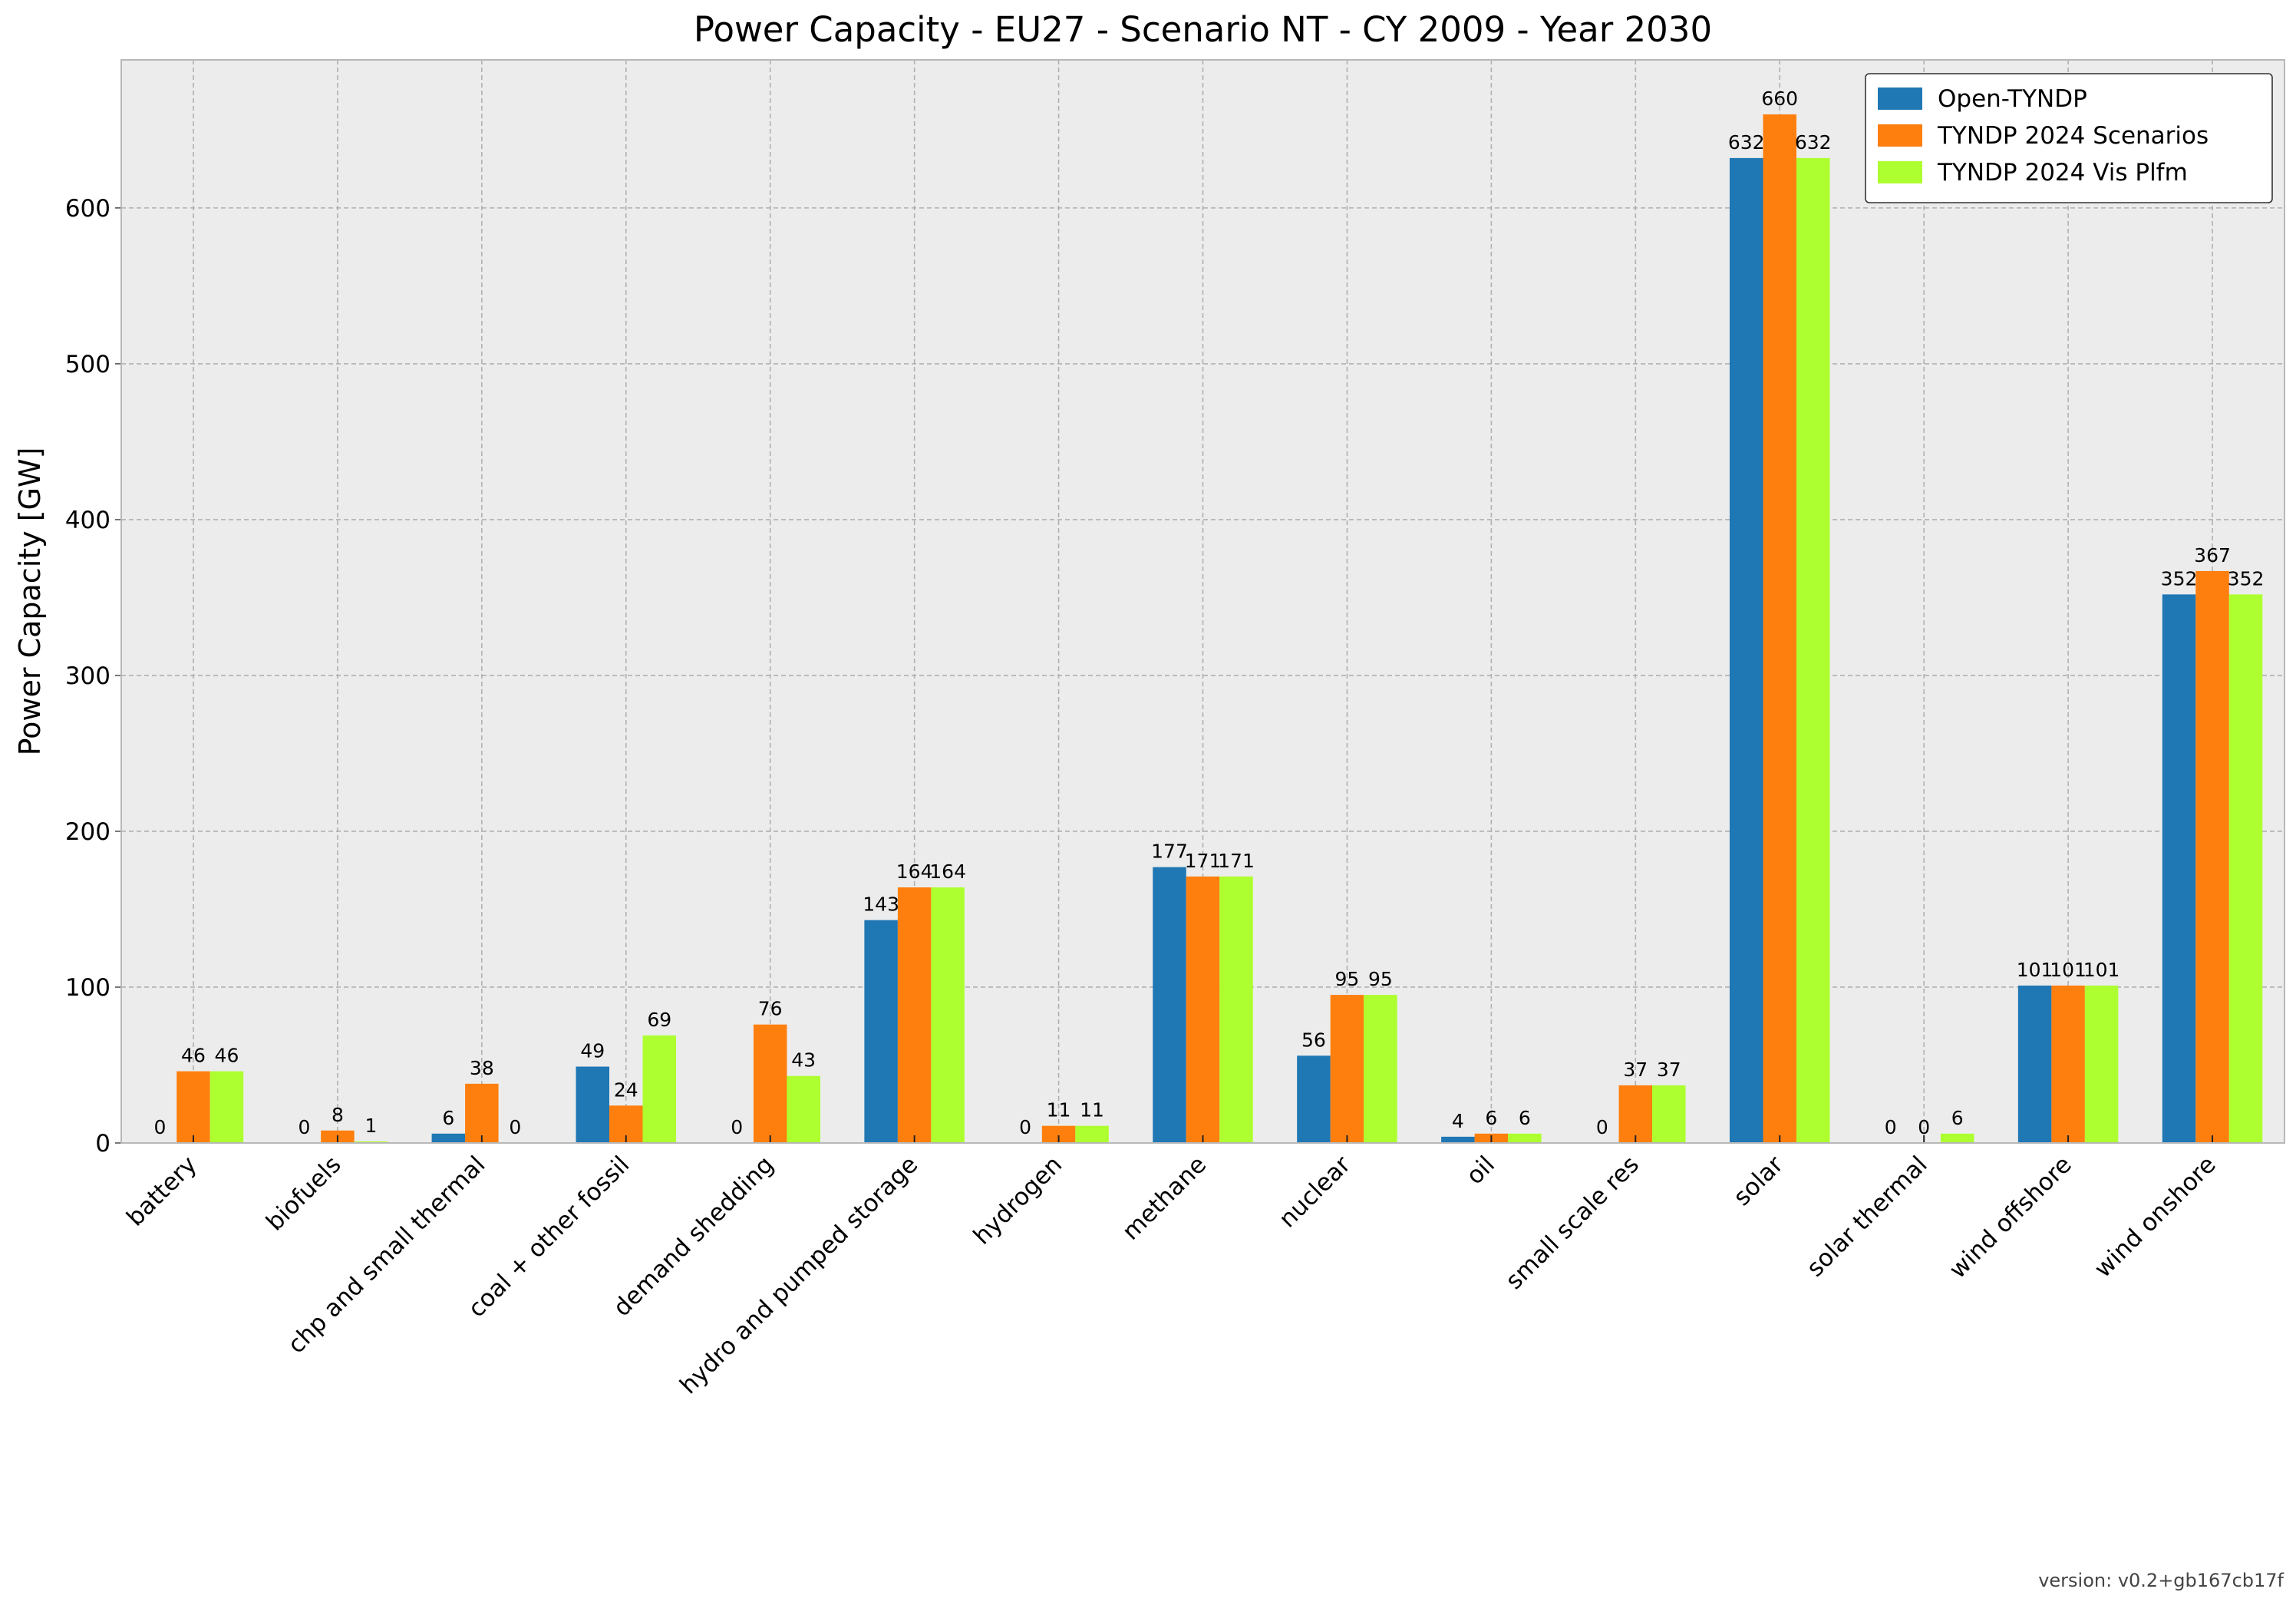  What do you see at coordinates (803, 1060) in the screenshot?
I see `data-label: 43` at bounding box center [803, 1060].